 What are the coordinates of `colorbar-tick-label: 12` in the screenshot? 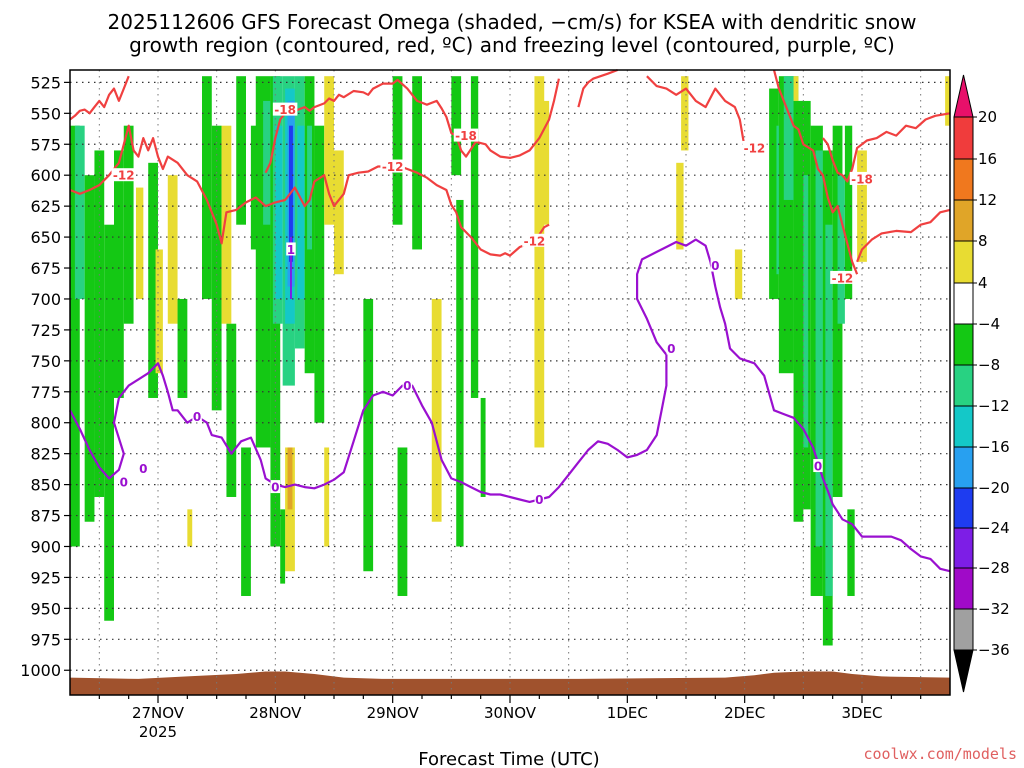 It's located at (987, 200).